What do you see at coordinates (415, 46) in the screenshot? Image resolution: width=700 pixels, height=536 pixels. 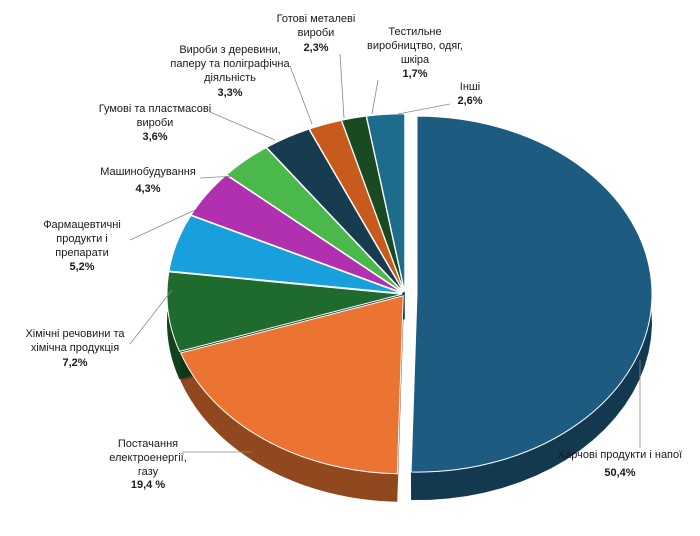 I see `slice-label-8: Тестильне виробництво, одяг, шкіра` at bounding box center [415, 46].